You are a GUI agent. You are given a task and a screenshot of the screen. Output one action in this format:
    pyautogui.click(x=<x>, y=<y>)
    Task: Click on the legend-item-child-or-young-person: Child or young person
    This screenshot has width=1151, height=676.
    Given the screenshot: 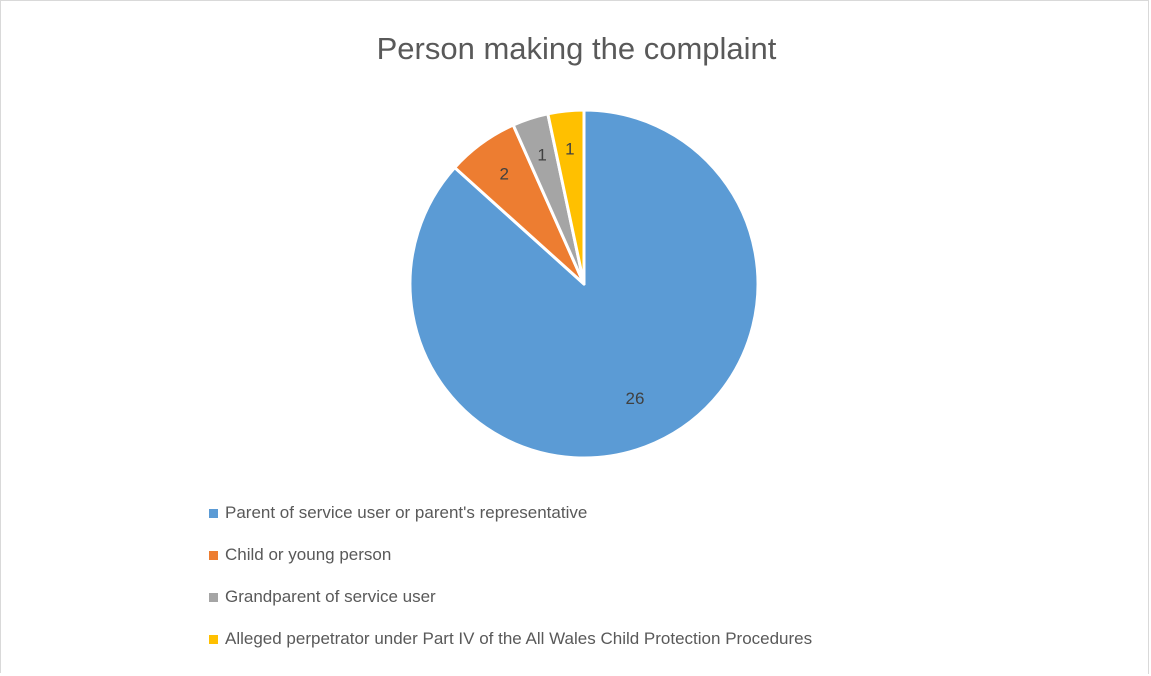 What is the action you would take?
    pyautogui.click(x=510, y=555)
    